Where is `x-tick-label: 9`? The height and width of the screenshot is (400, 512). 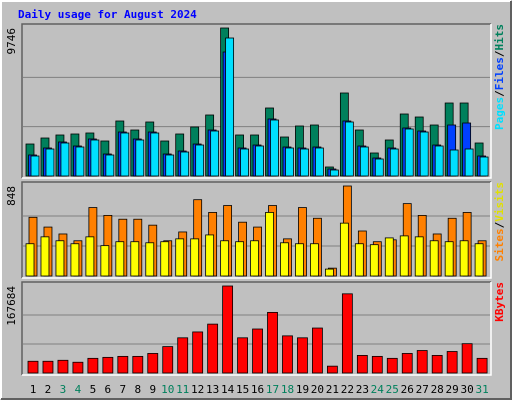
x-tick-label: 9 is located at coordinates (152, 389).